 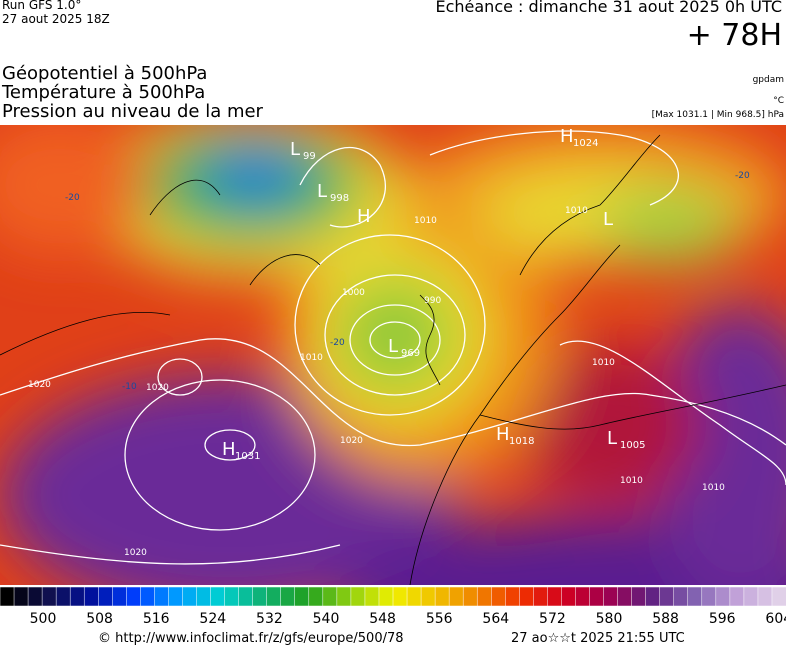 I want to click on scale-label: 532, so click(x=269, y=619).